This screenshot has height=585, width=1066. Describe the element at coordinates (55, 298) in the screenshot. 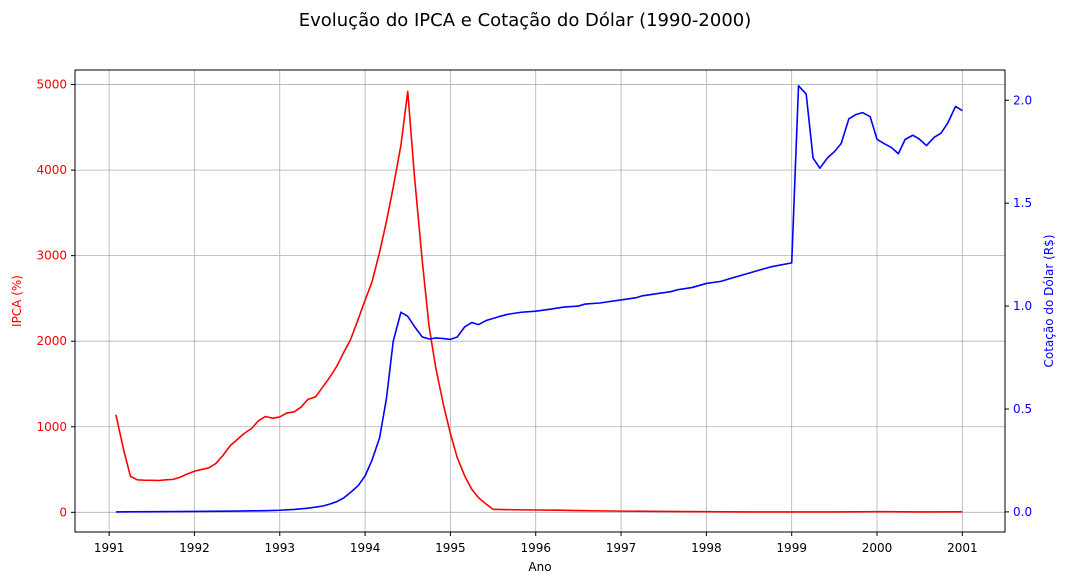

I see `y-axis-left: 0 1000 2000 3000 4000 5000` at that location.